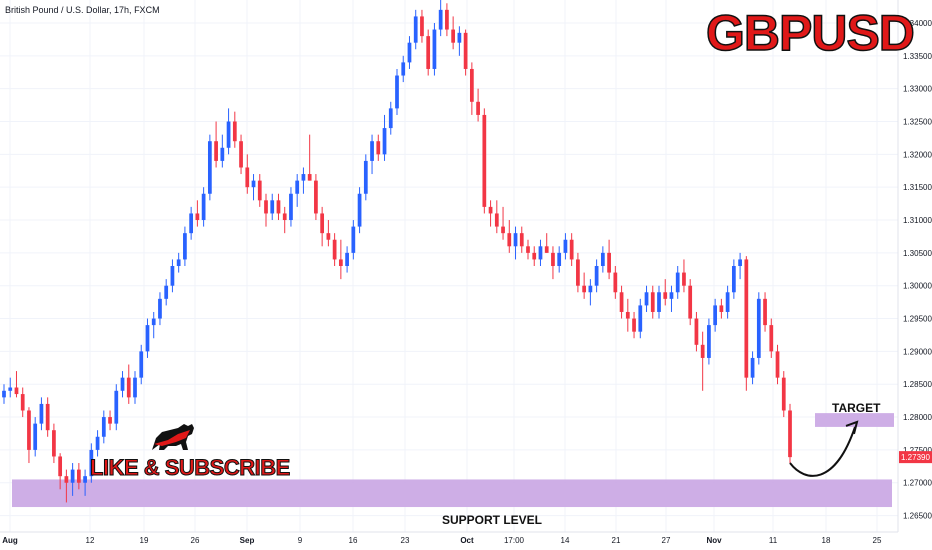  I want to click on time-tick-label: 11, so click(773, 540).